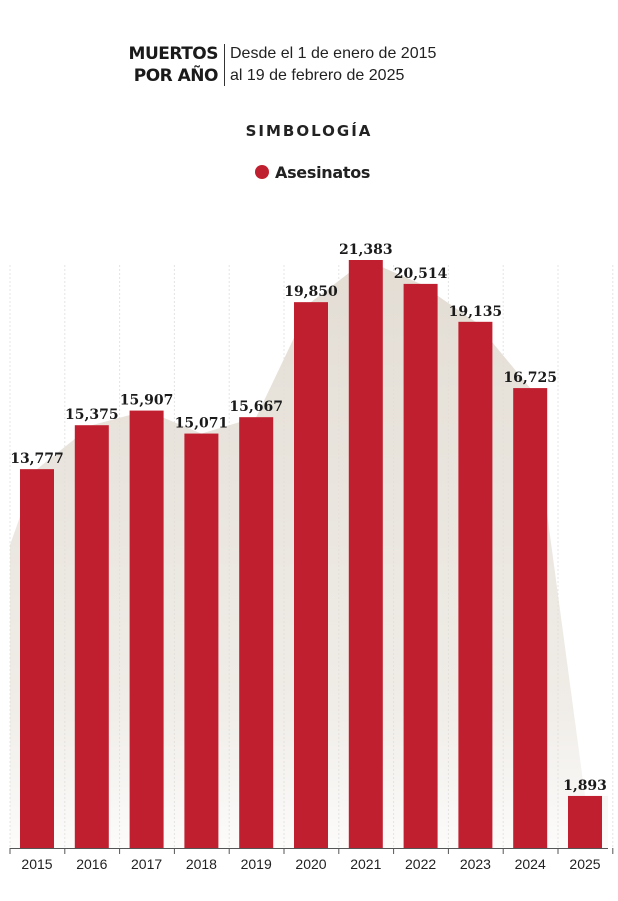 This screenshot has height=901, width=618. I want to click on value-label-2019: 15,667, so click(256, 407).